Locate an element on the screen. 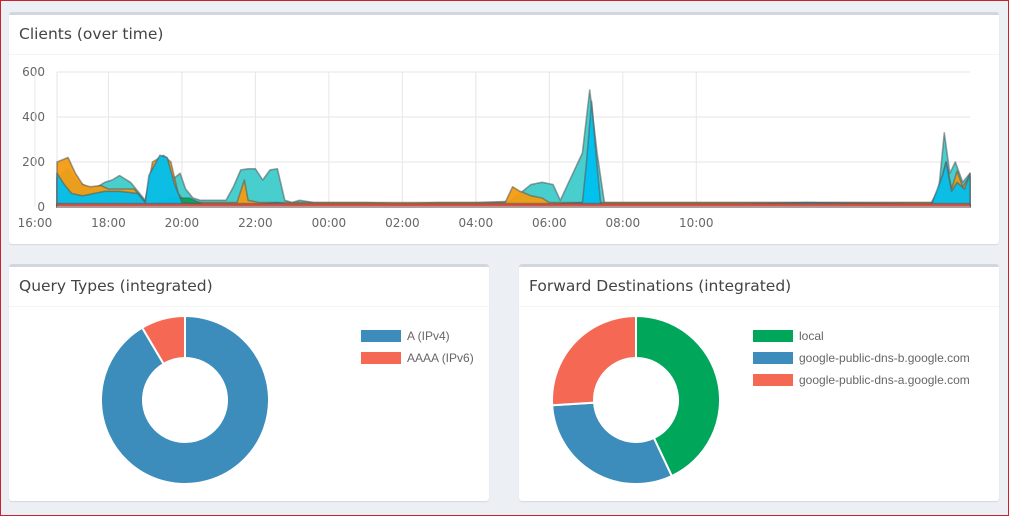 Image resolution: width=1009 pixels, height=516 pixels. x-tick-label: 04:00 is located at coordinates (476, 223).